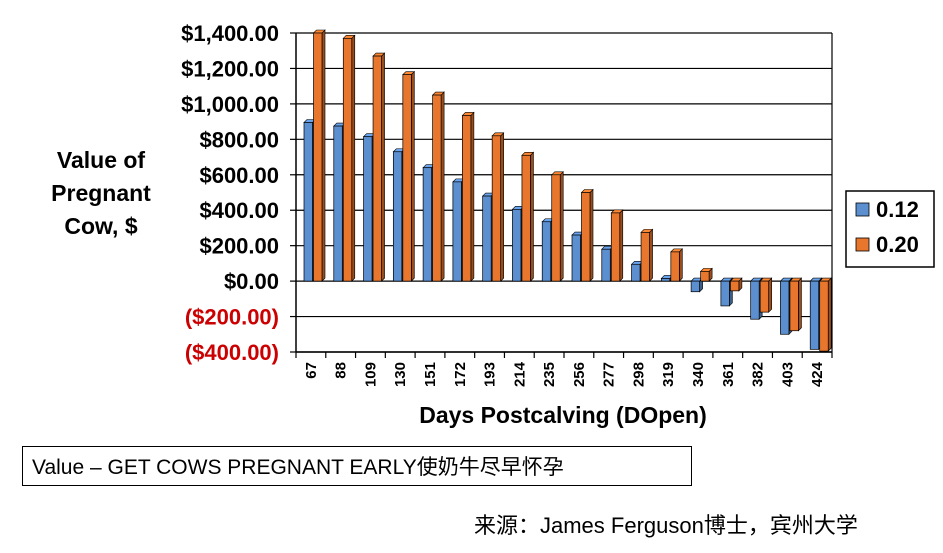 This screenshot has height=553, width=943. Describe the element at coordinates (557, 226) in the screenshot. I see `bar-0.20-235` at that location.